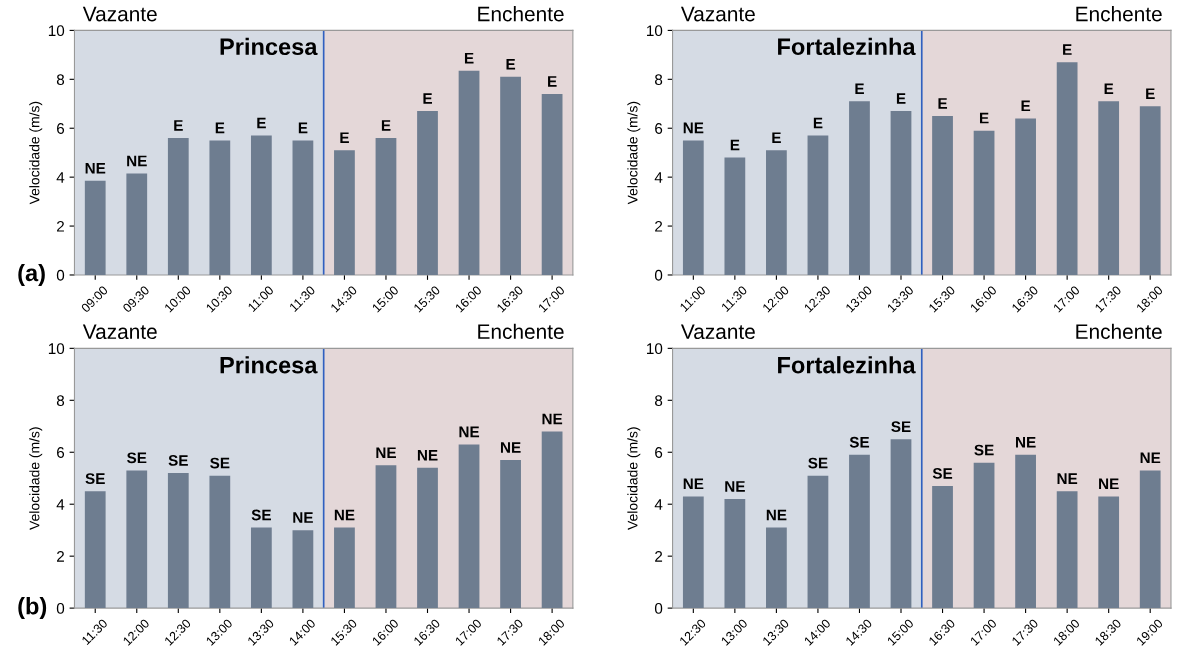 The image size is (1201, 661). I want to click on text: (a), so click(31, 274).